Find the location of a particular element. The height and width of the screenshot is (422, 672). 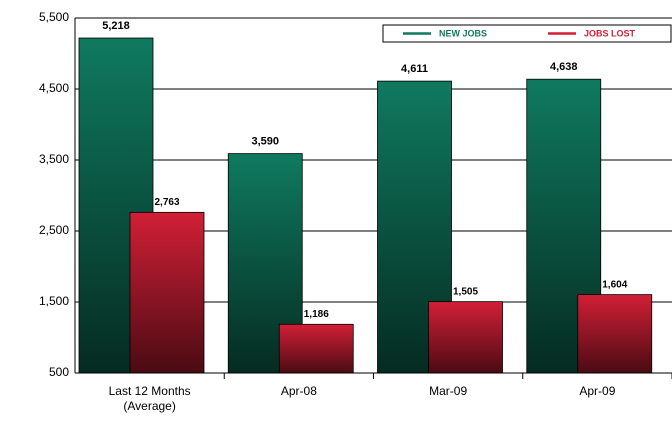

legend-label: NEW JOBS is located at coordinates (463, 33).